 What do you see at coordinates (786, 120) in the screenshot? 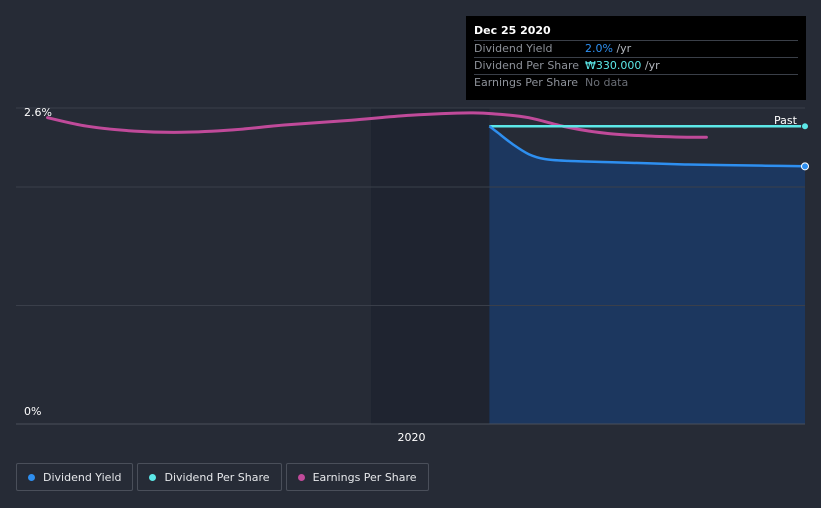
I see `past-label: Past` at bounding box center [786, 120].